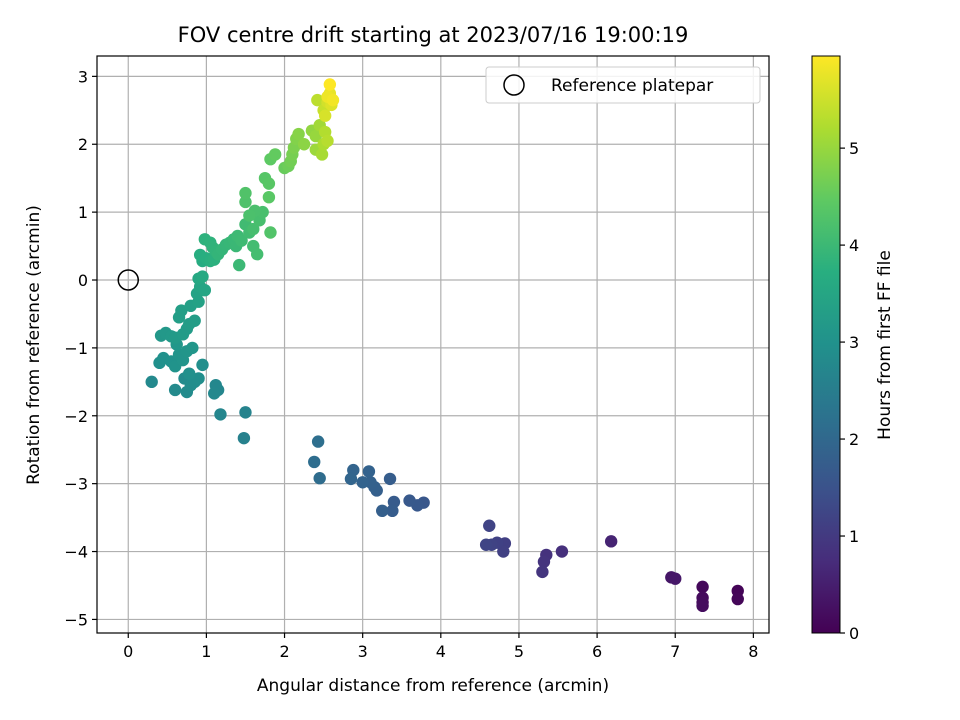 The height and width of the screenshot is (720, 960). What do you see at coordinates (632, 86) in the screenshot?
I see `legend-label: Reference platepar` at bounding box center [632, 86].